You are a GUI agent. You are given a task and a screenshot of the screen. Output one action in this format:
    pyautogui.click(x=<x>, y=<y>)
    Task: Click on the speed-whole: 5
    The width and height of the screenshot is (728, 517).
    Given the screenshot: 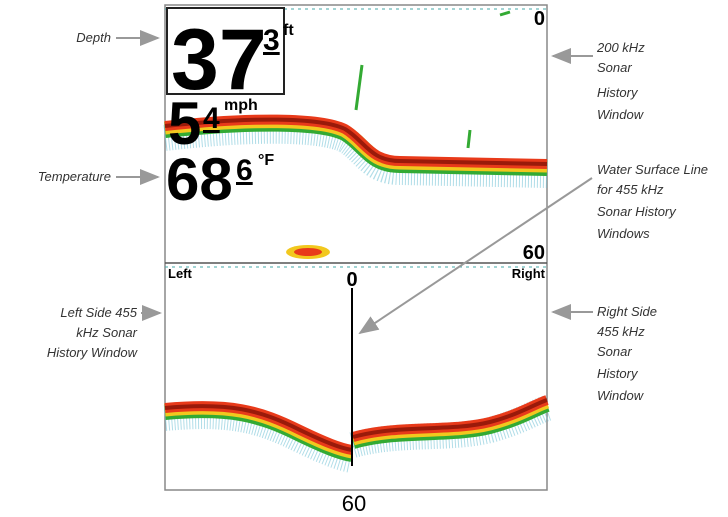 What is the action you would take?
    pyautogui.click(x=184, y=123)
    